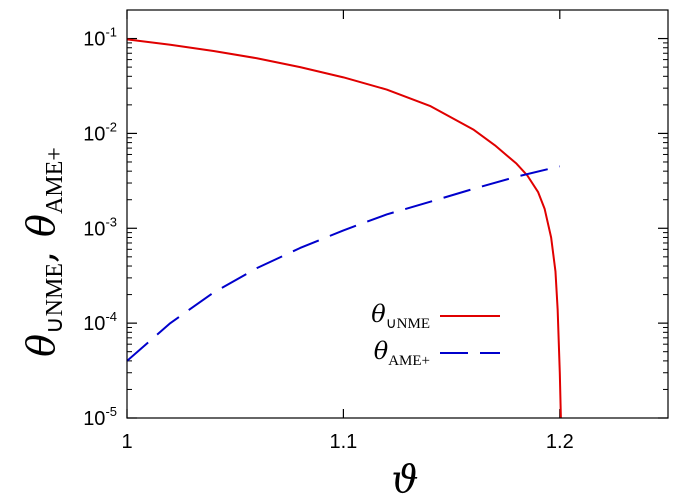  I want to click on x-axis-title: ϑ, so click(404, 477).